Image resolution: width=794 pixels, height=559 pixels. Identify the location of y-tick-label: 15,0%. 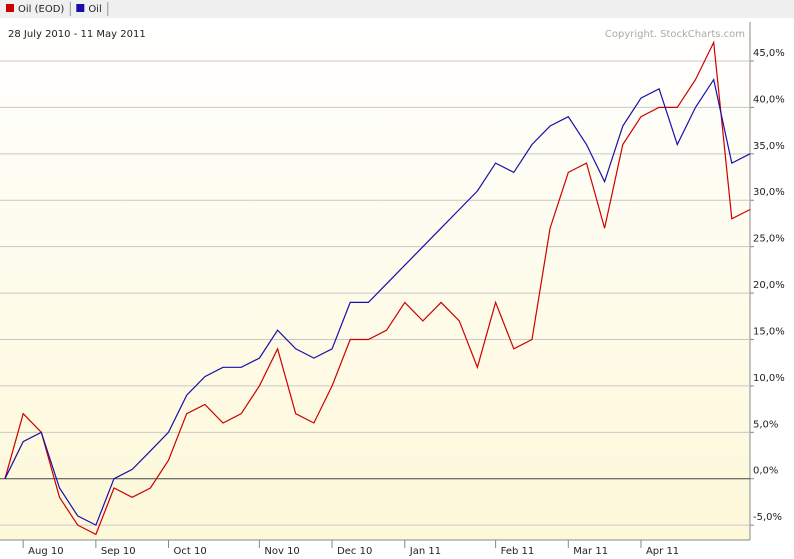
(769, 331).